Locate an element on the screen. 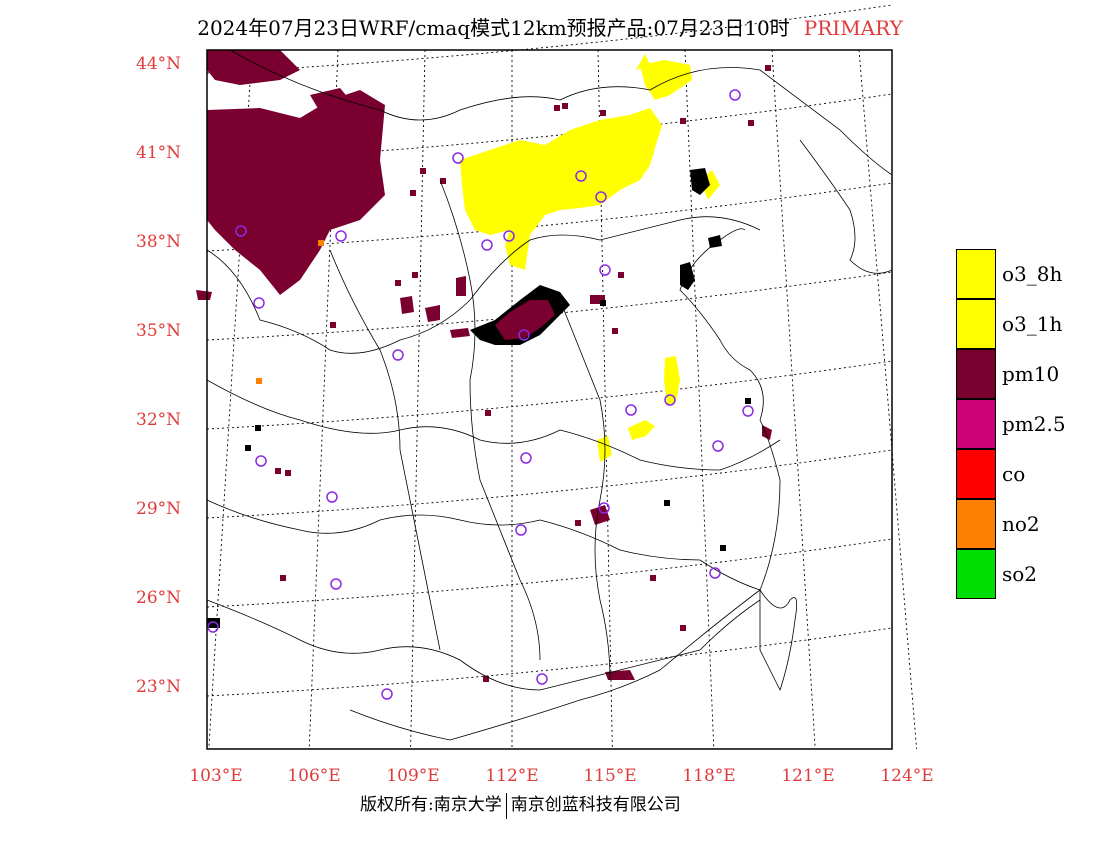  lon-label: 121°E is located at coordinates (808, 776).